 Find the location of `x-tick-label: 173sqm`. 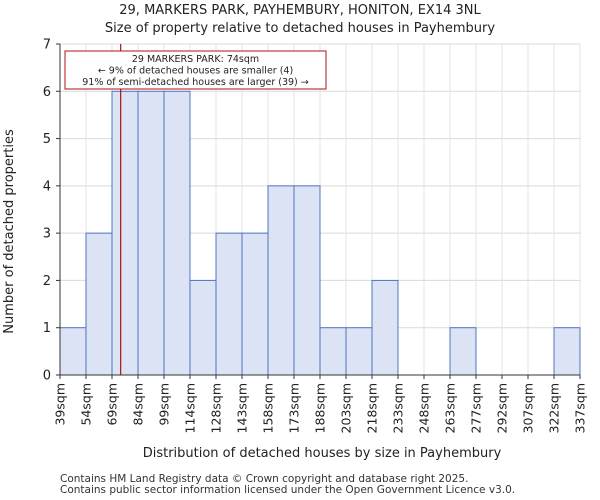

x-tick-label: 173sqm is located at coordinates (294, 408).